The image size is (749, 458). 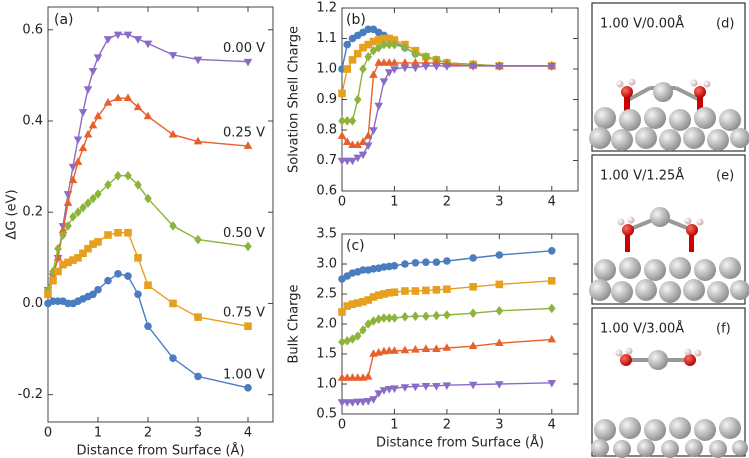 What do you see at coordinates (326, 354) in the screenshot?
I see `y-tick-label: 1.5` at bounding box center [326, 354].